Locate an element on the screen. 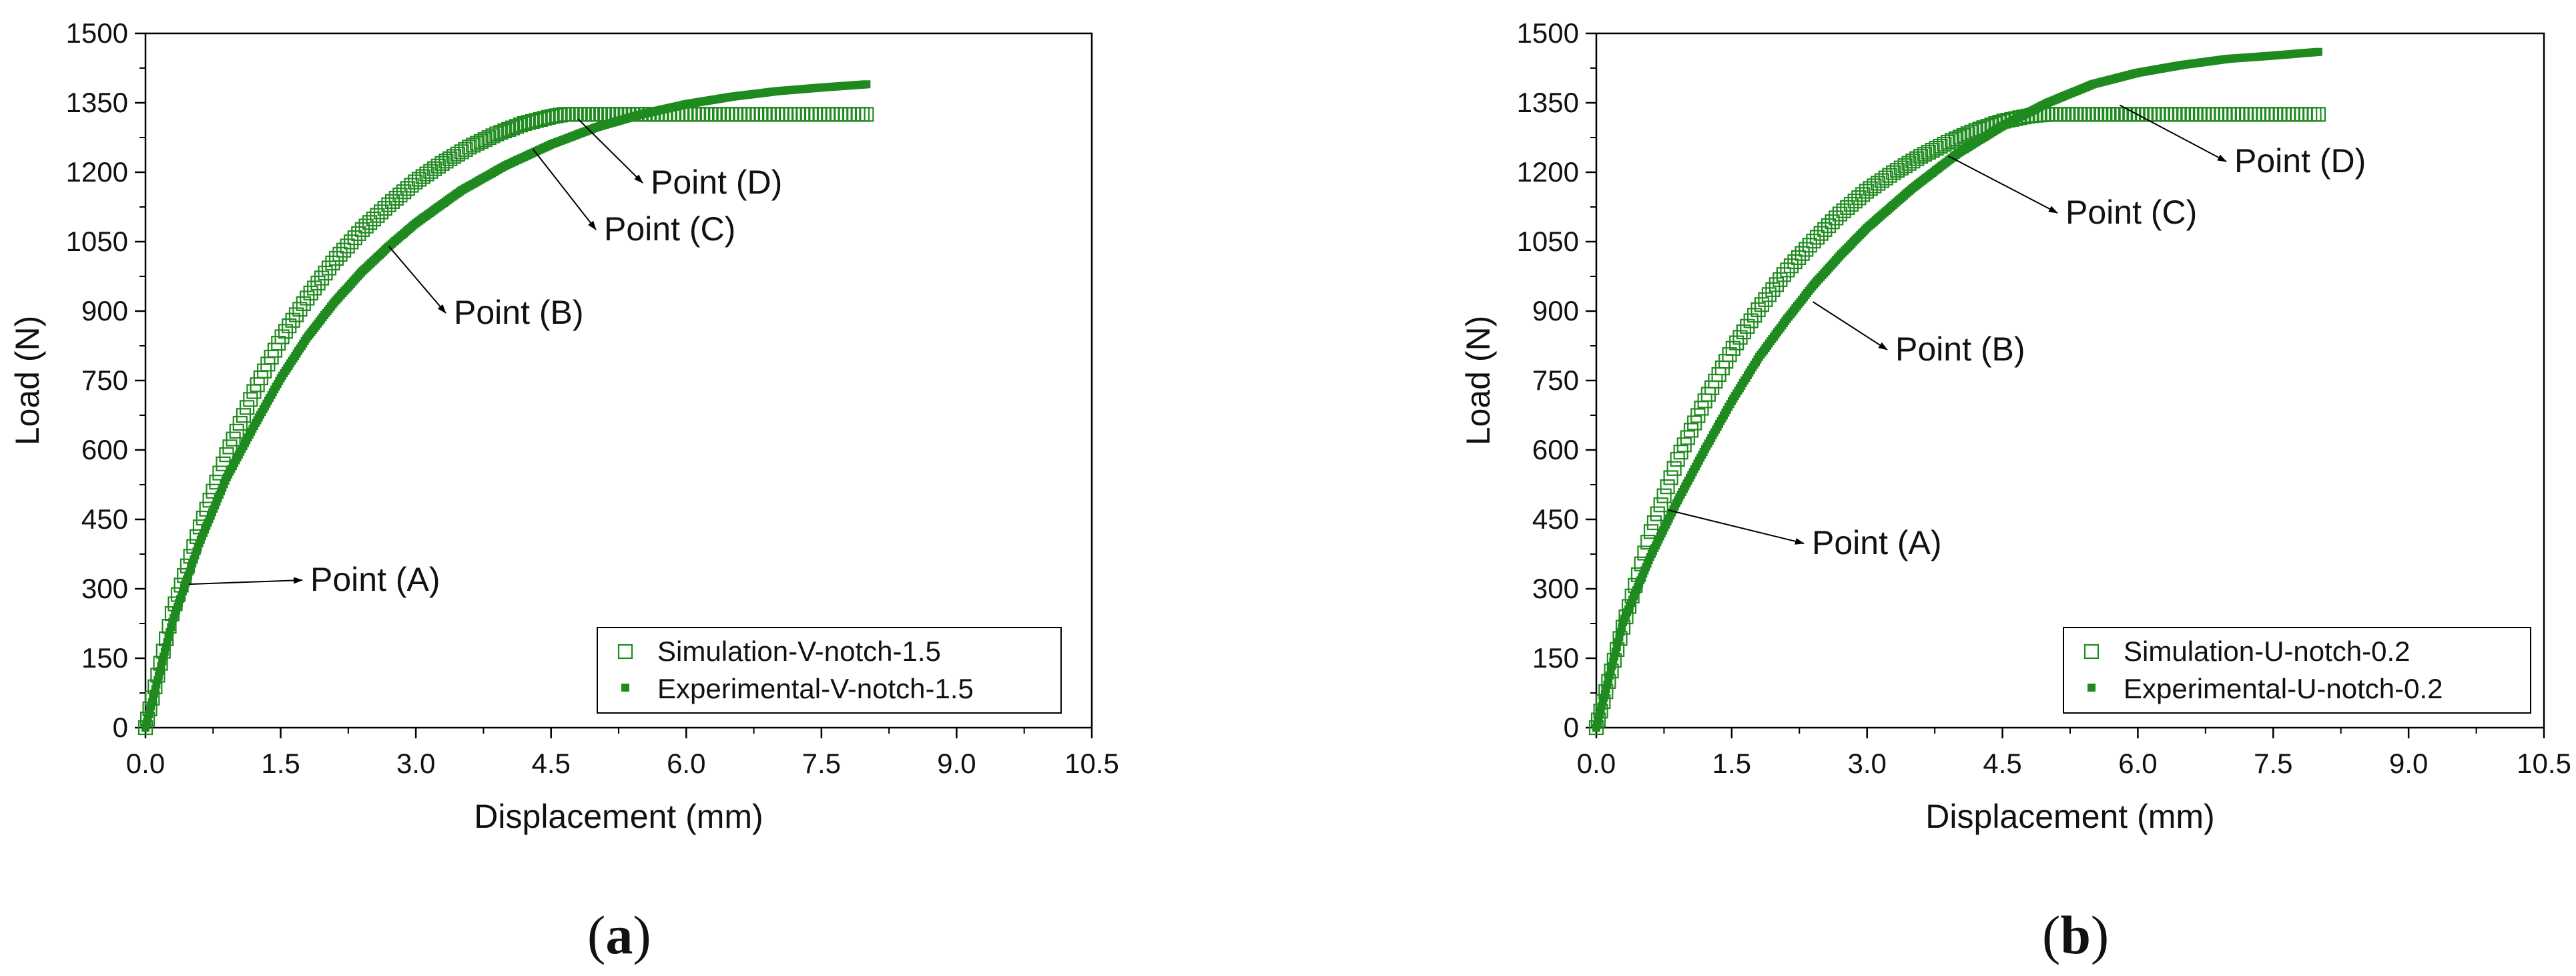  y-axis-title: Load (N) is located at coordinates (1478, 381).